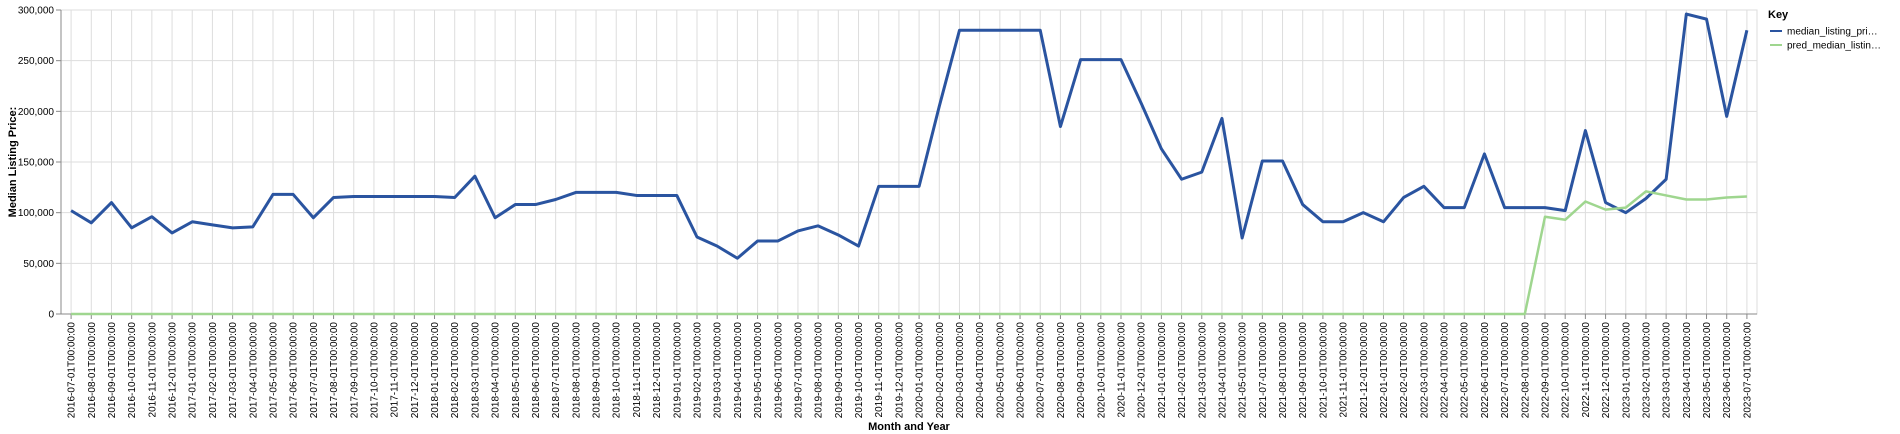  Describe the element at coordinates (778, 370) in the screenshot. I see `x-tick-label: 2019-06-01T00:00:00` at that location.